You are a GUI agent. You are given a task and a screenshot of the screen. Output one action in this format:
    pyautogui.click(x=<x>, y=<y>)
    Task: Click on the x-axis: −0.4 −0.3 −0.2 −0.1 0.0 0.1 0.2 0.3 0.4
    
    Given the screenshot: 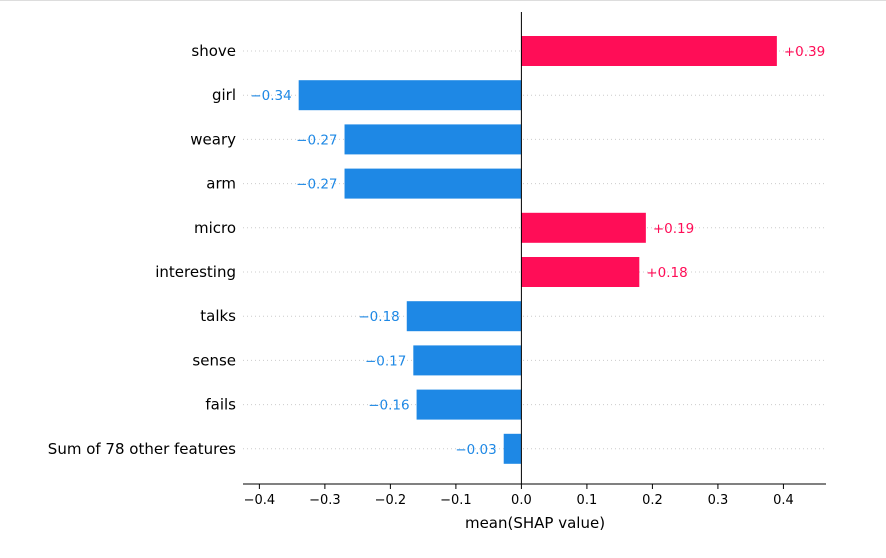 What is the action you would take?
    pyautogui.click(x=534, y=495)
    